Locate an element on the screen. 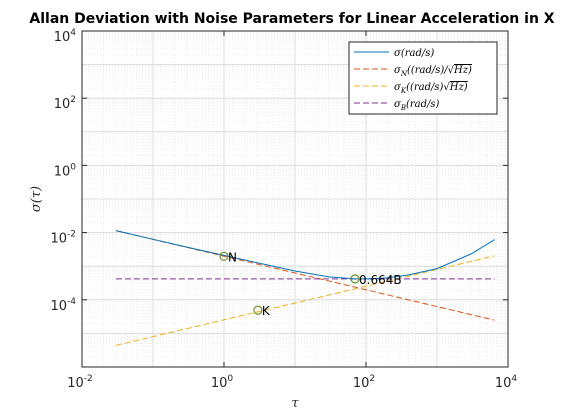  annotation-label: K is located at coordinates (266, 311).